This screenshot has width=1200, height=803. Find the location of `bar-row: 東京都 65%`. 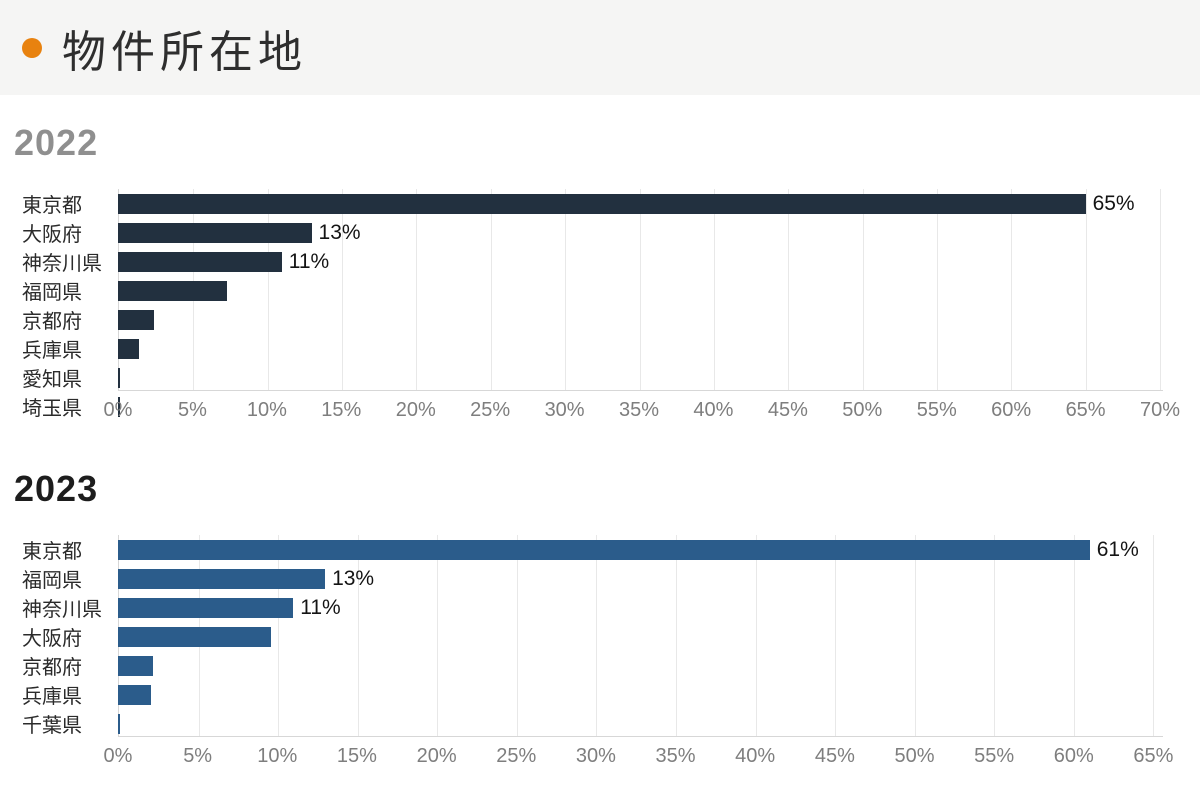

bar-row: 東京都 65% is located at coordinates (581, 203).